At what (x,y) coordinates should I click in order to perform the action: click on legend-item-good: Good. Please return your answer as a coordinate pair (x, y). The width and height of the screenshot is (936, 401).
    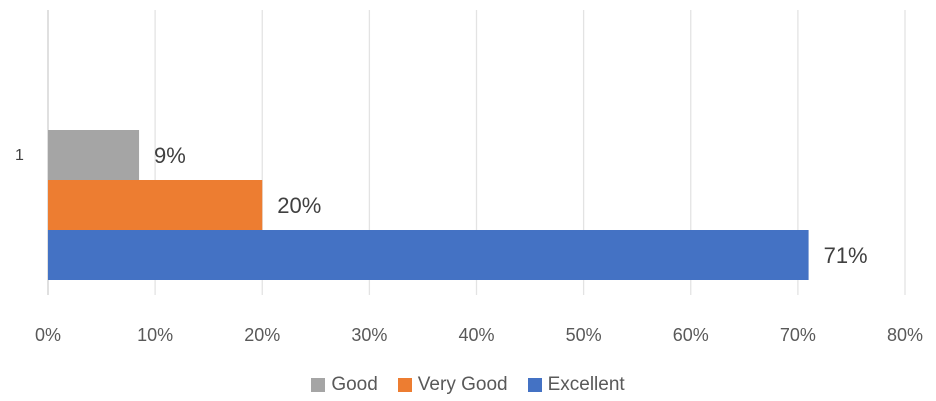
    Looking at the image, I should click on (344, 385).